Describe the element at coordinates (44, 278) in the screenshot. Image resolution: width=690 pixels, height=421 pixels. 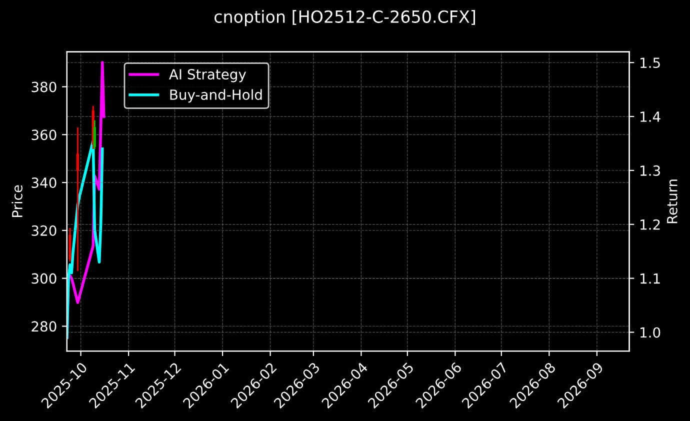
I see `y-tick-label: 300` at that location.